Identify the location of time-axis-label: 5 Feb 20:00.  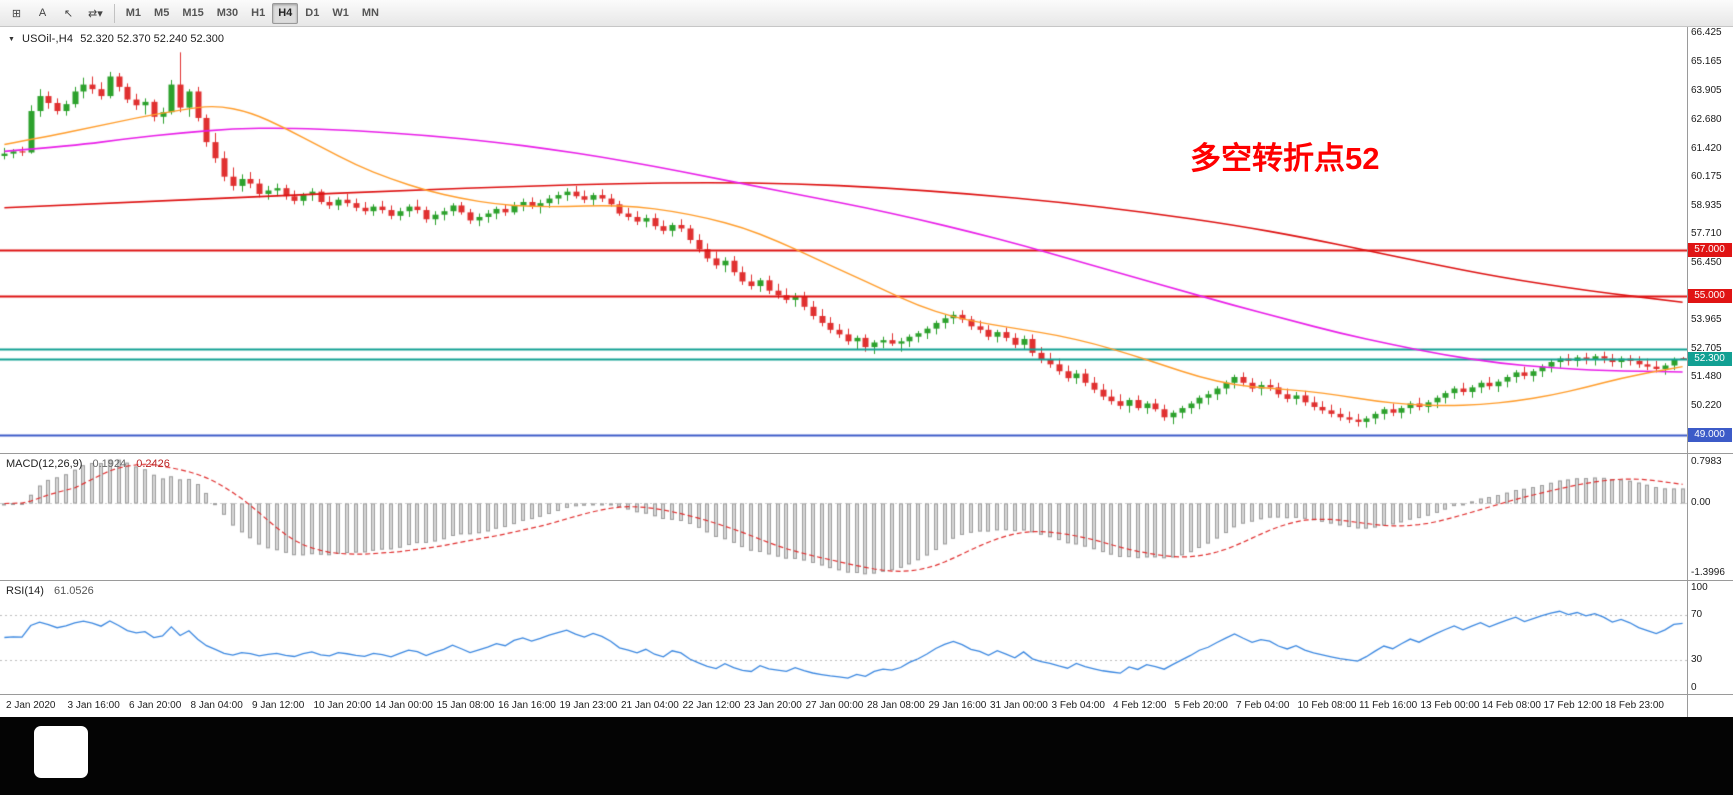
(1201, 705).